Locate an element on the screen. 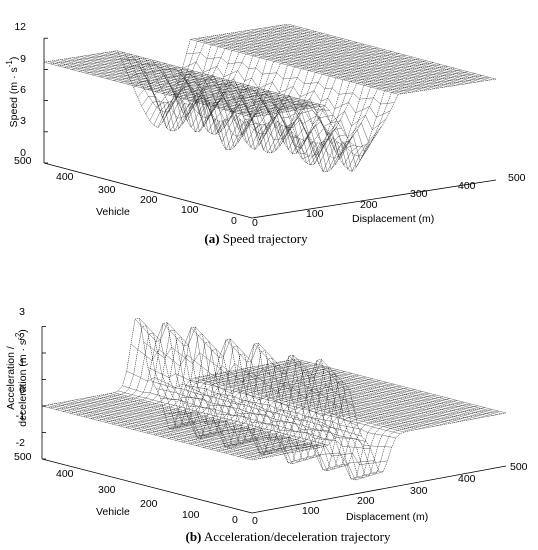 The width and height of the screenshot is (538, 550). z-axis-label-line2: deceleration (m · s-2) is located at coordinates (21, 378).